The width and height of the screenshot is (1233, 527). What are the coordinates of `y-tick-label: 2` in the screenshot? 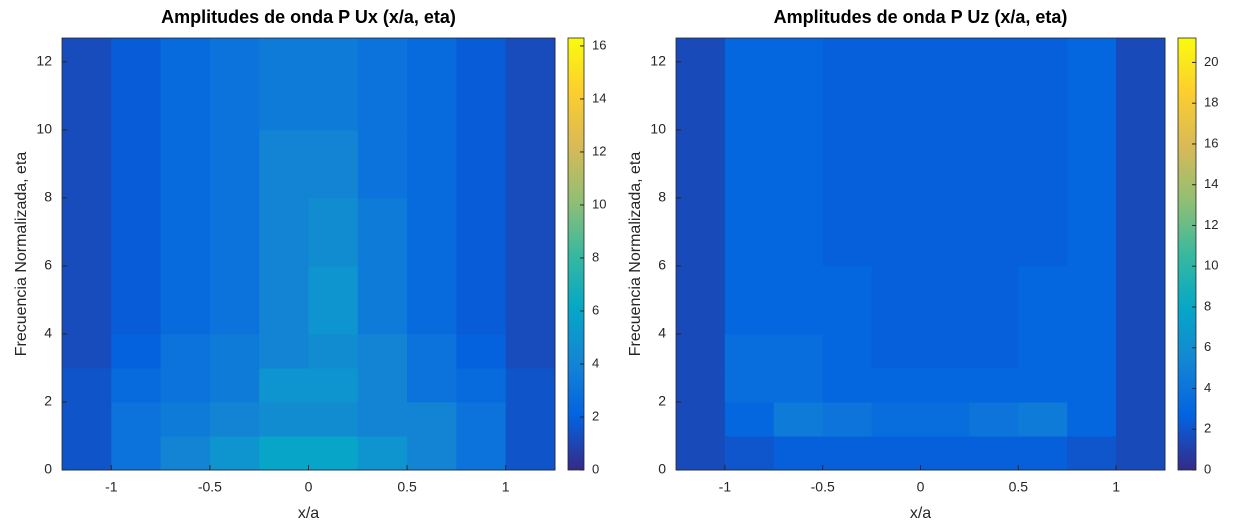 It's located at (662, 401).